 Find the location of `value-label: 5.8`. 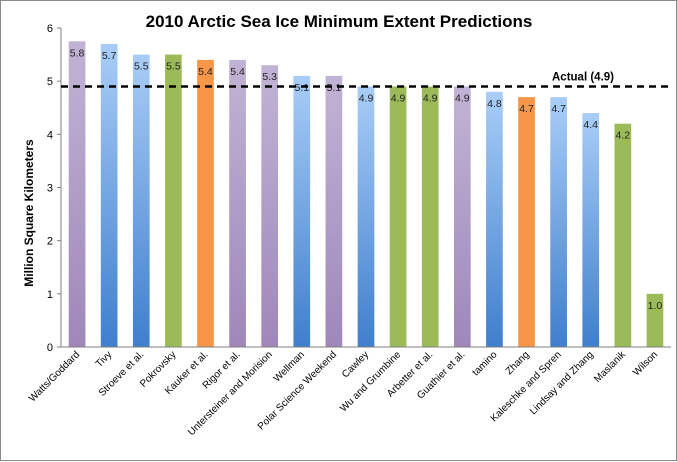

value-label: 5.8 is located at coordinates (77, 53).